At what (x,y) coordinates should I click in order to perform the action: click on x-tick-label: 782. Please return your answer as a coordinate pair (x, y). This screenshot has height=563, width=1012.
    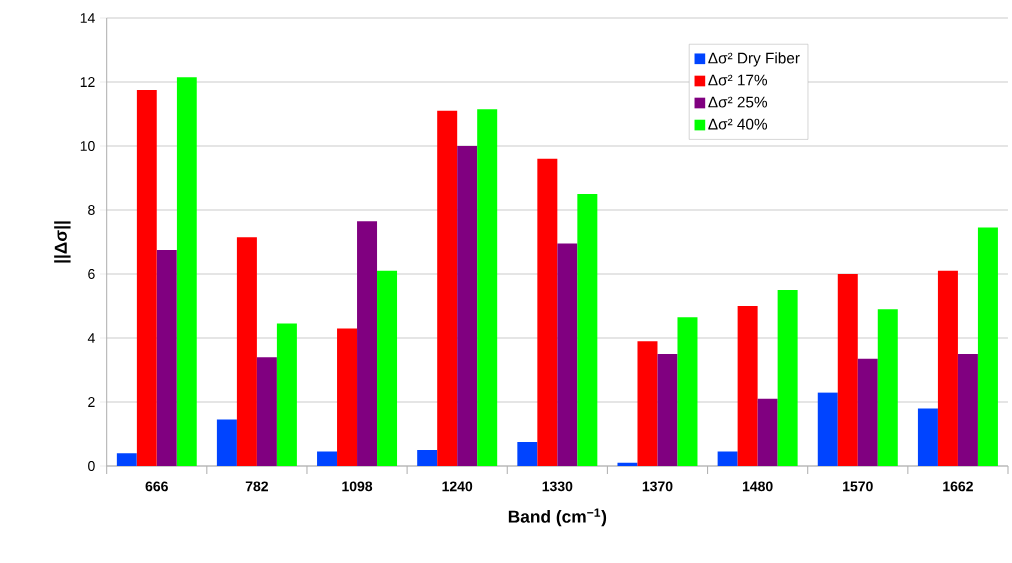
    Looking at the image, I should click on (256, 486).